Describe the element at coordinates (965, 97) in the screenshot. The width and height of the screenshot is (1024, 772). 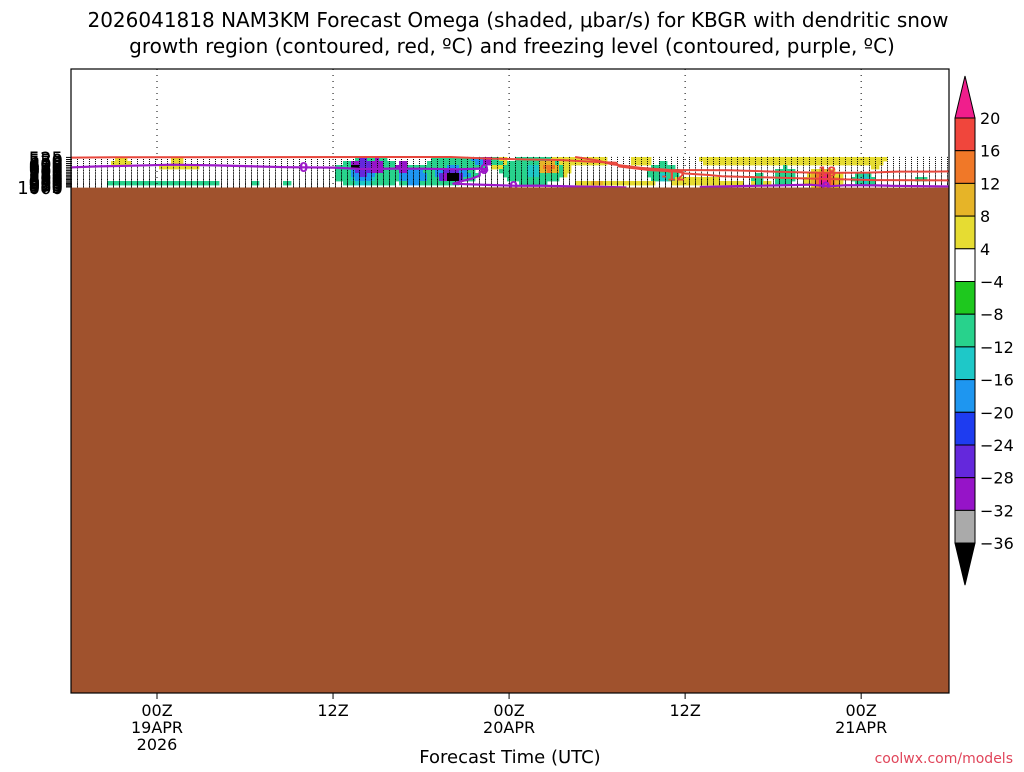
I see `colorbar-max-arrow` at that location.